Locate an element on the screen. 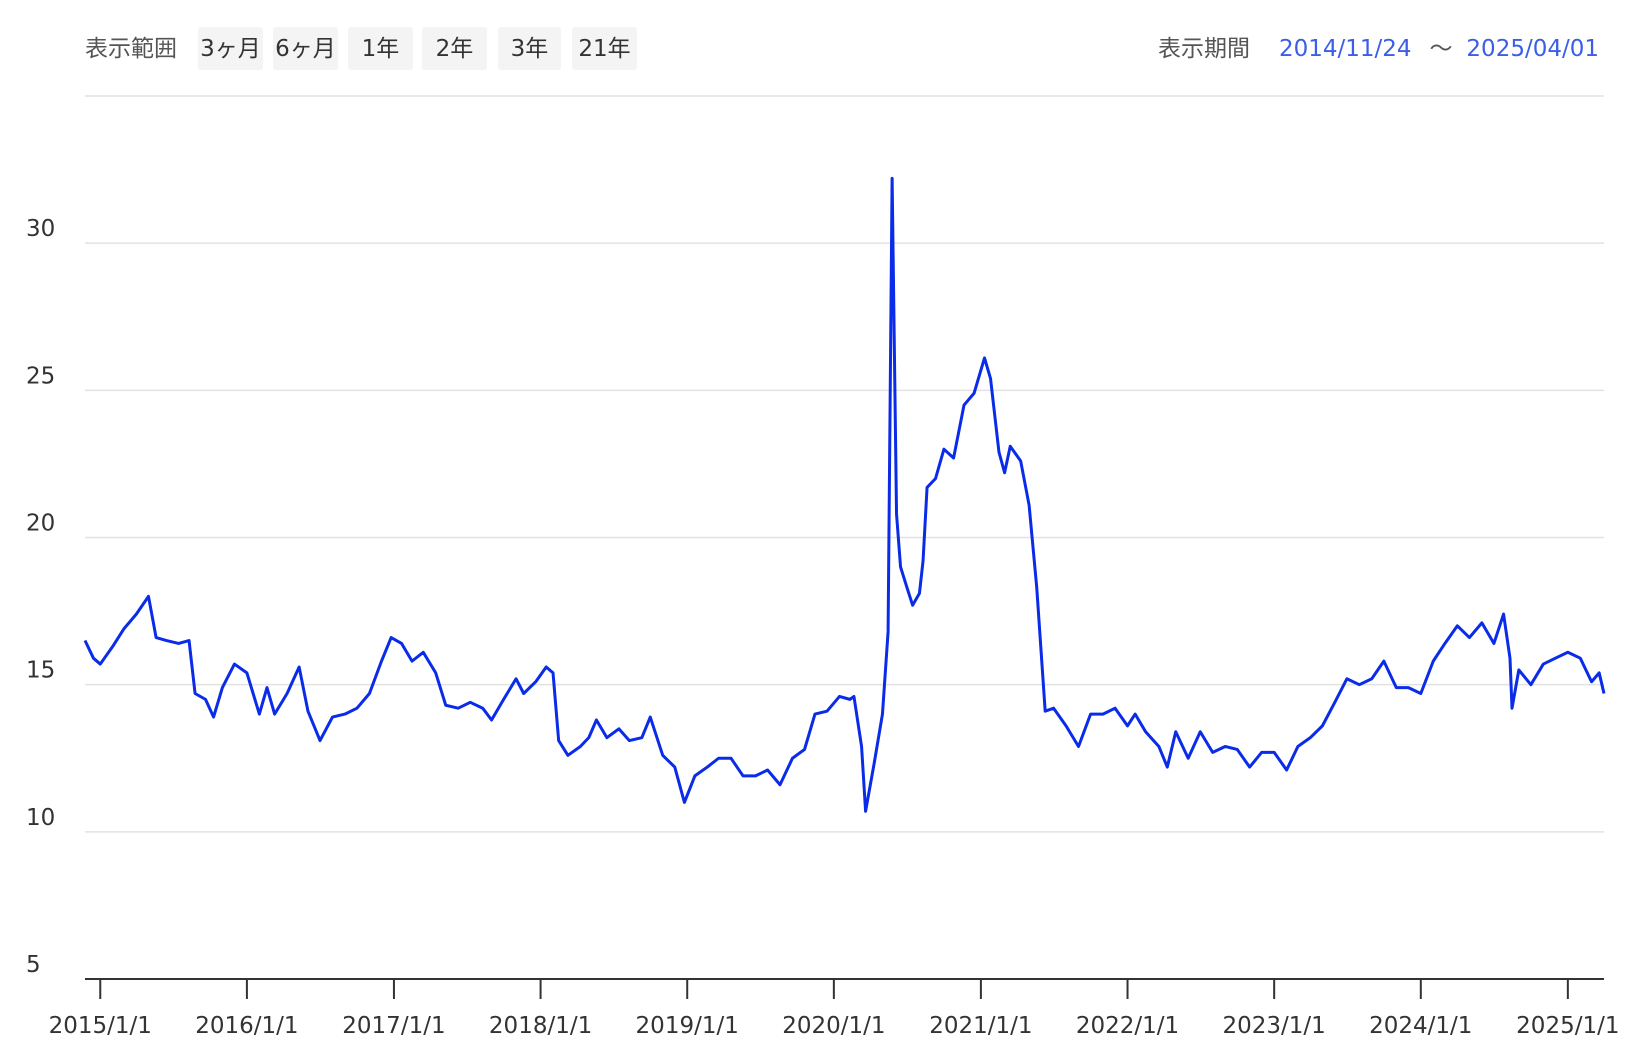 The width and height of the screenshot is (1632, 1054). x-tick-label: 2017/1/1 is located at coordinates (393, 1026).